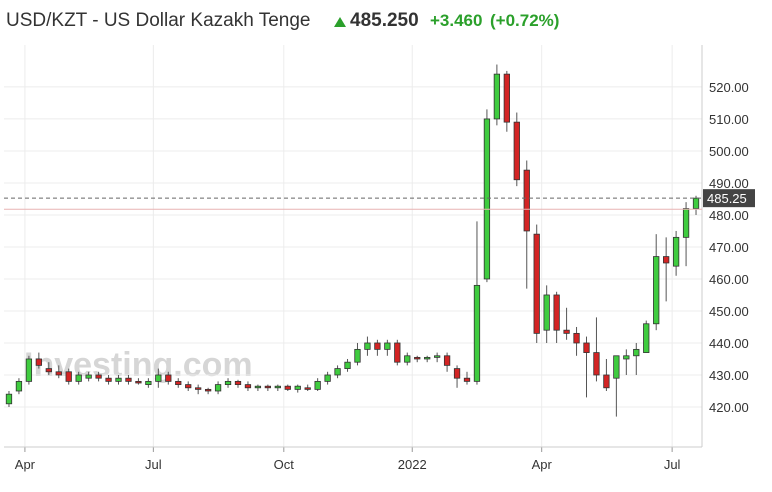 The image size is (772, 492). What do you see at coordinates (138, 365) in the screenshot?
I see `watermark: Investing.com` at bounding box center [138, 365].